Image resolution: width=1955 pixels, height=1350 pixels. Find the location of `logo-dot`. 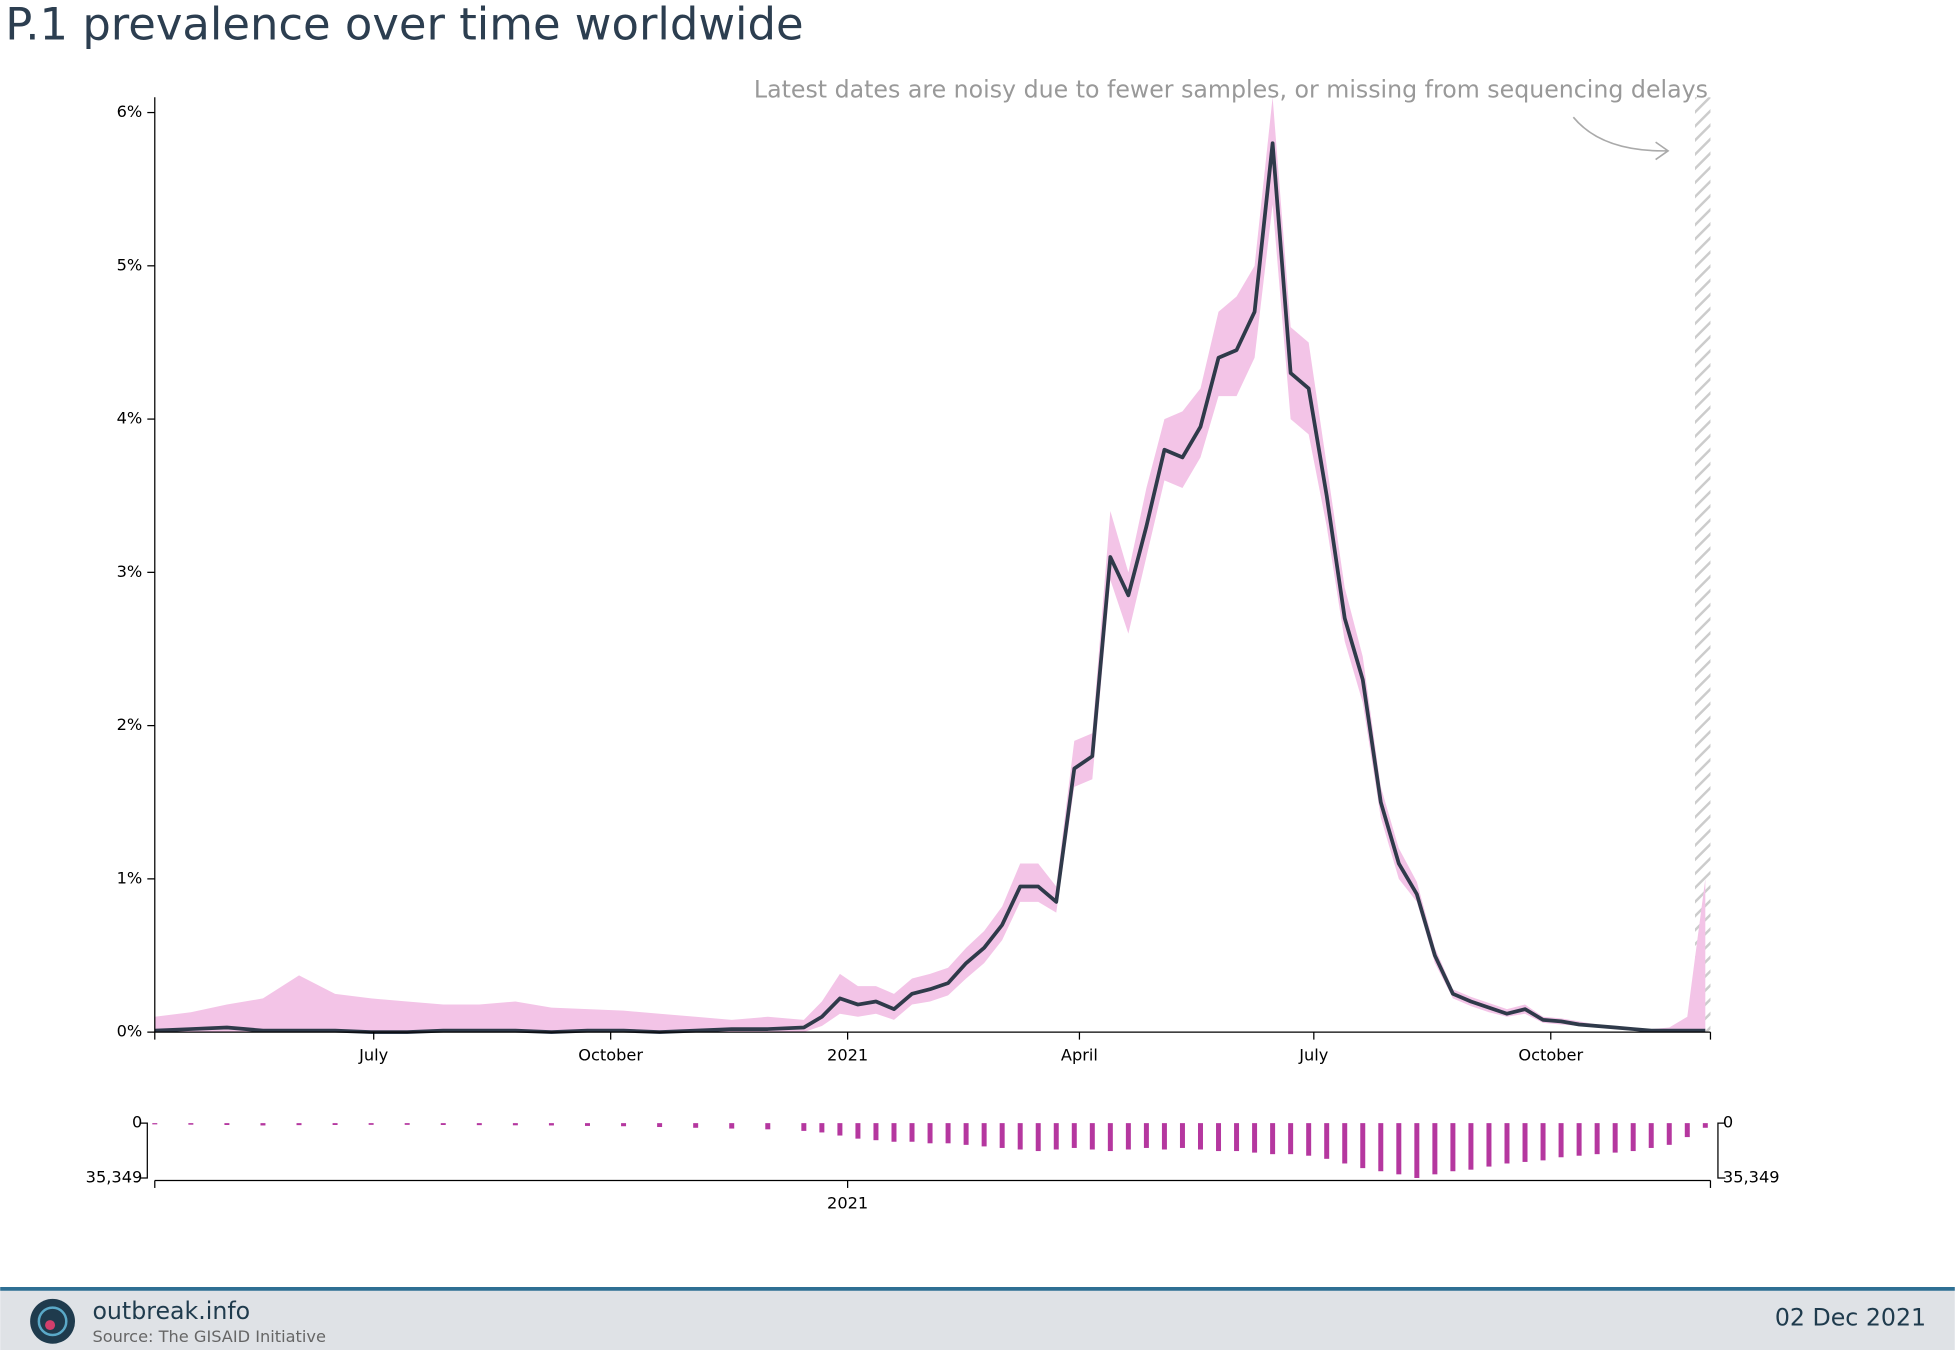

logo-dot is located at coordinates (50, 1325).